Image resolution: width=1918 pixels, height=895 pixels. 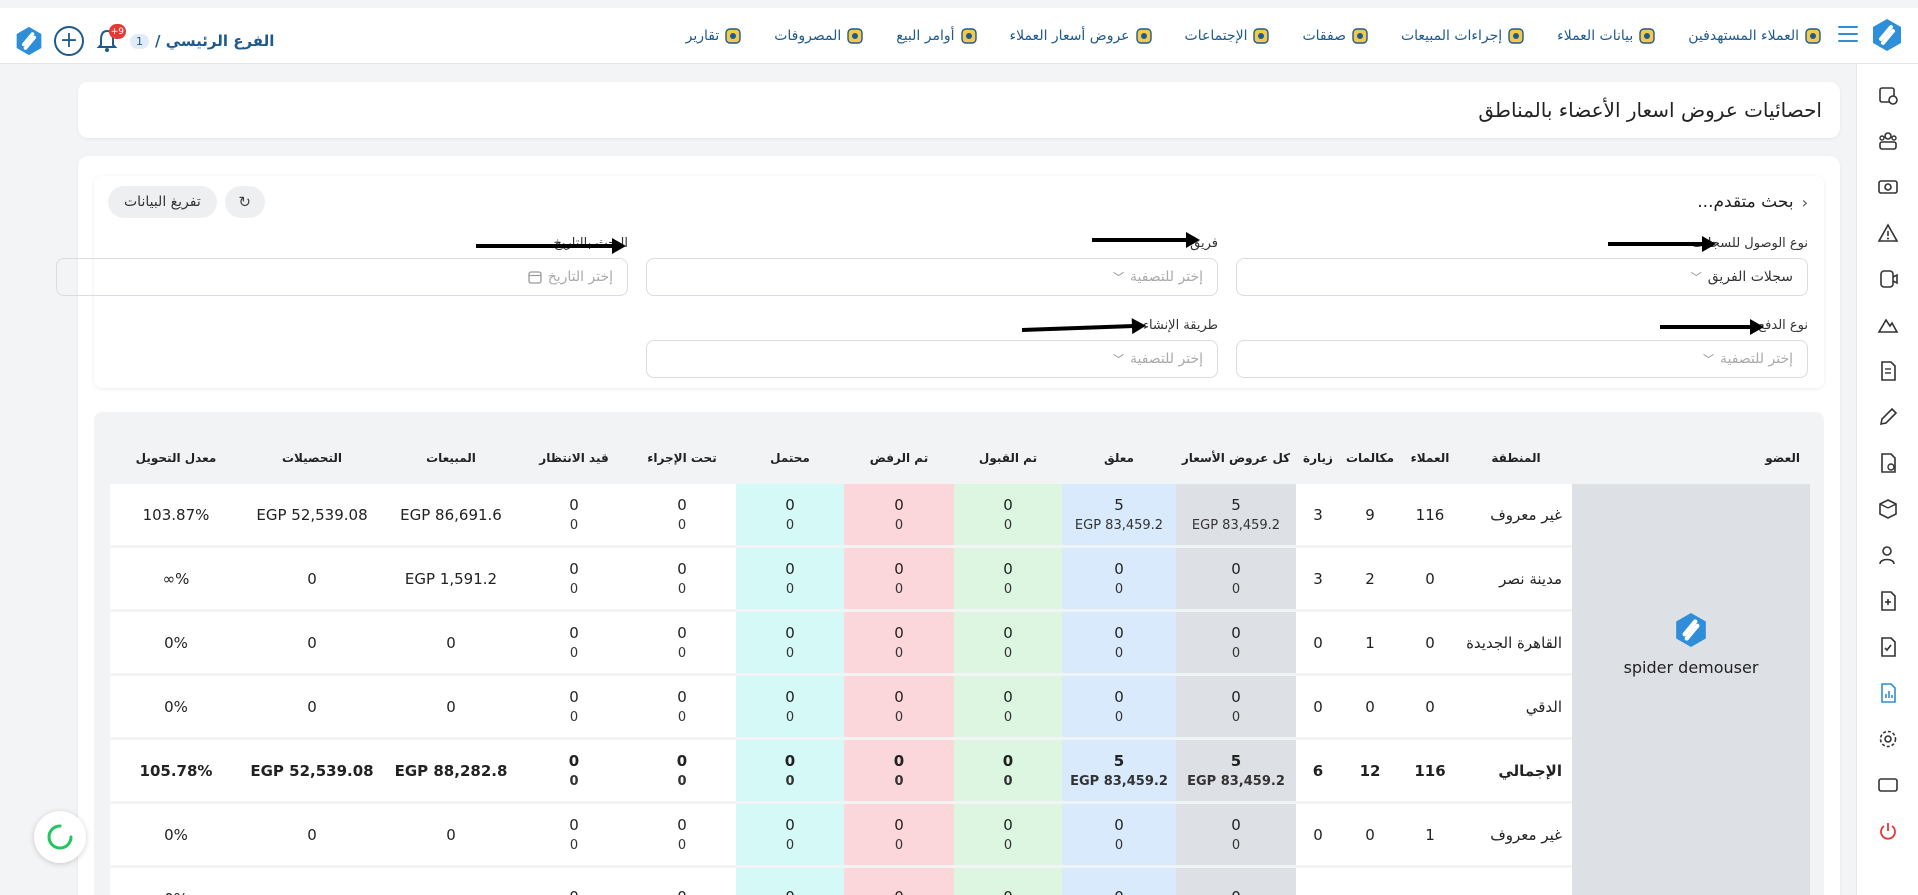 I want to click on sidebar-pen-icon, so click(x=1888, y=417).